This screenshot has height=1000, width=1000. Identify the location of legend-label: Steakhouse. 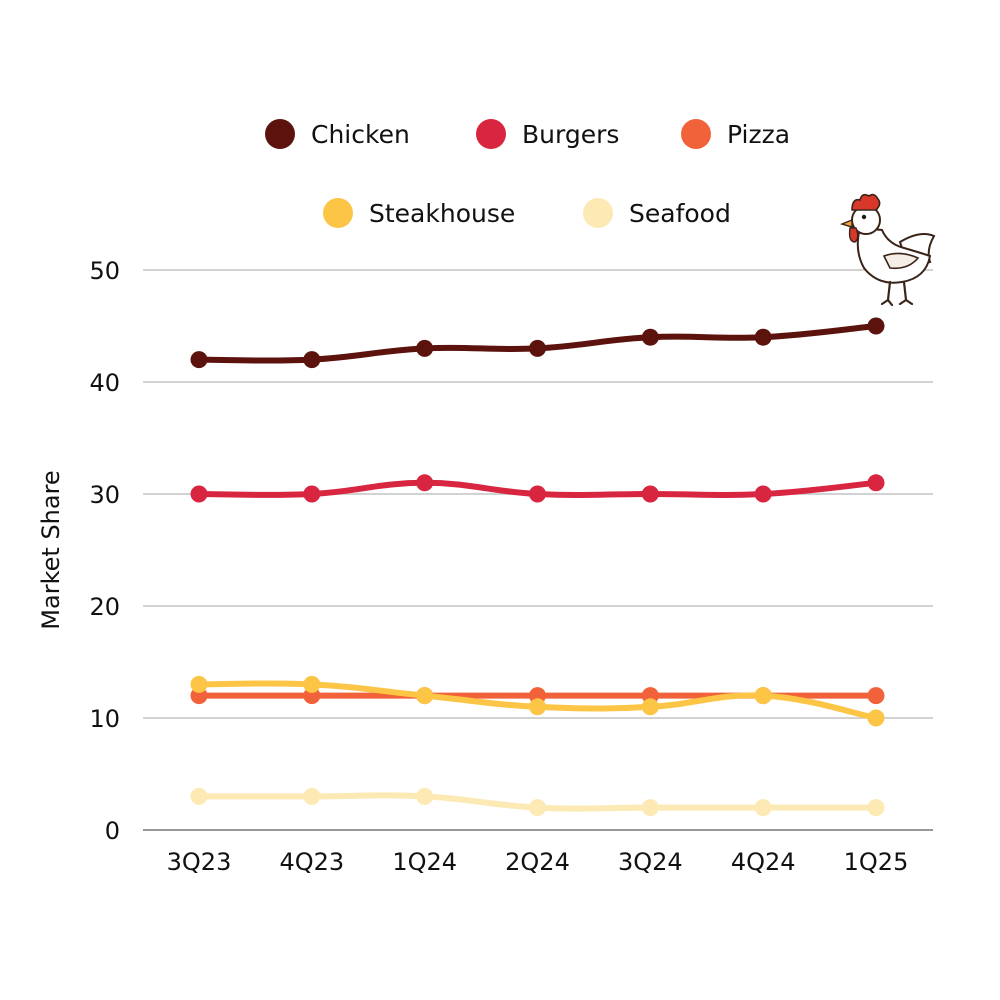
(442, 213).